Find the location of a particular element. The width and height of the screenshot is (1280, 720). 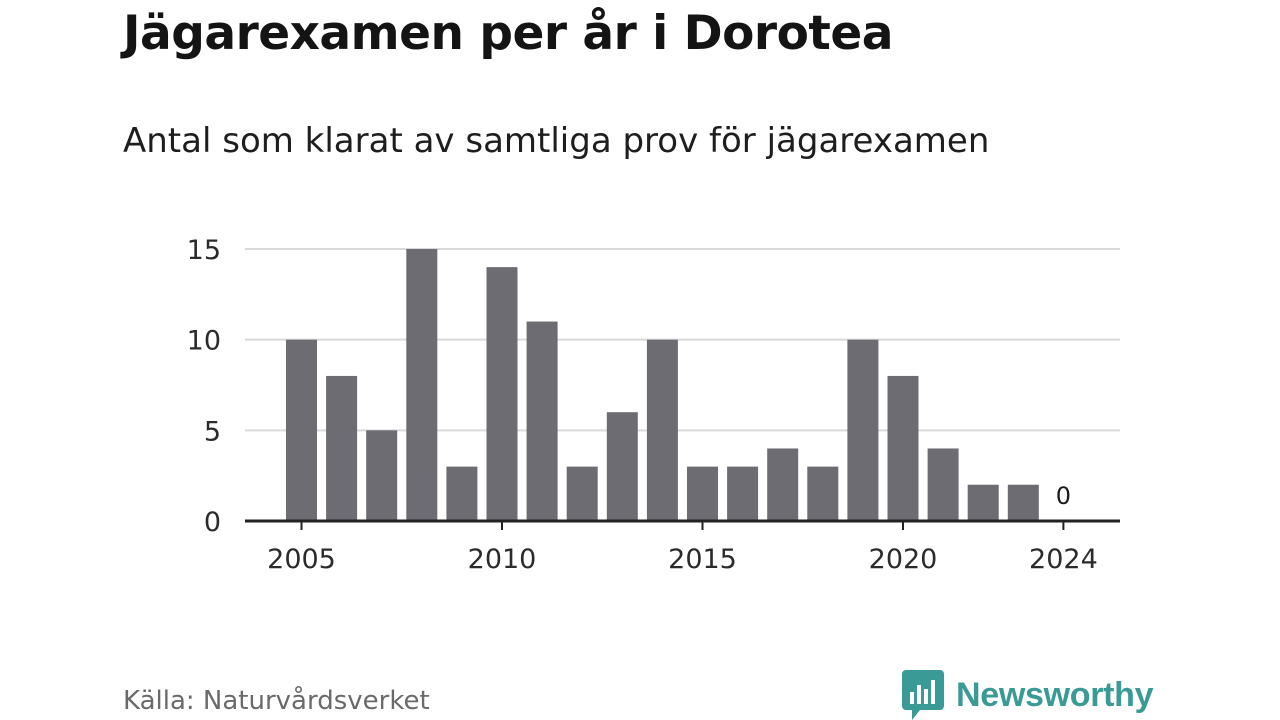

bar-chart-speech-bubble-icon is located at coordinates (923, 695).